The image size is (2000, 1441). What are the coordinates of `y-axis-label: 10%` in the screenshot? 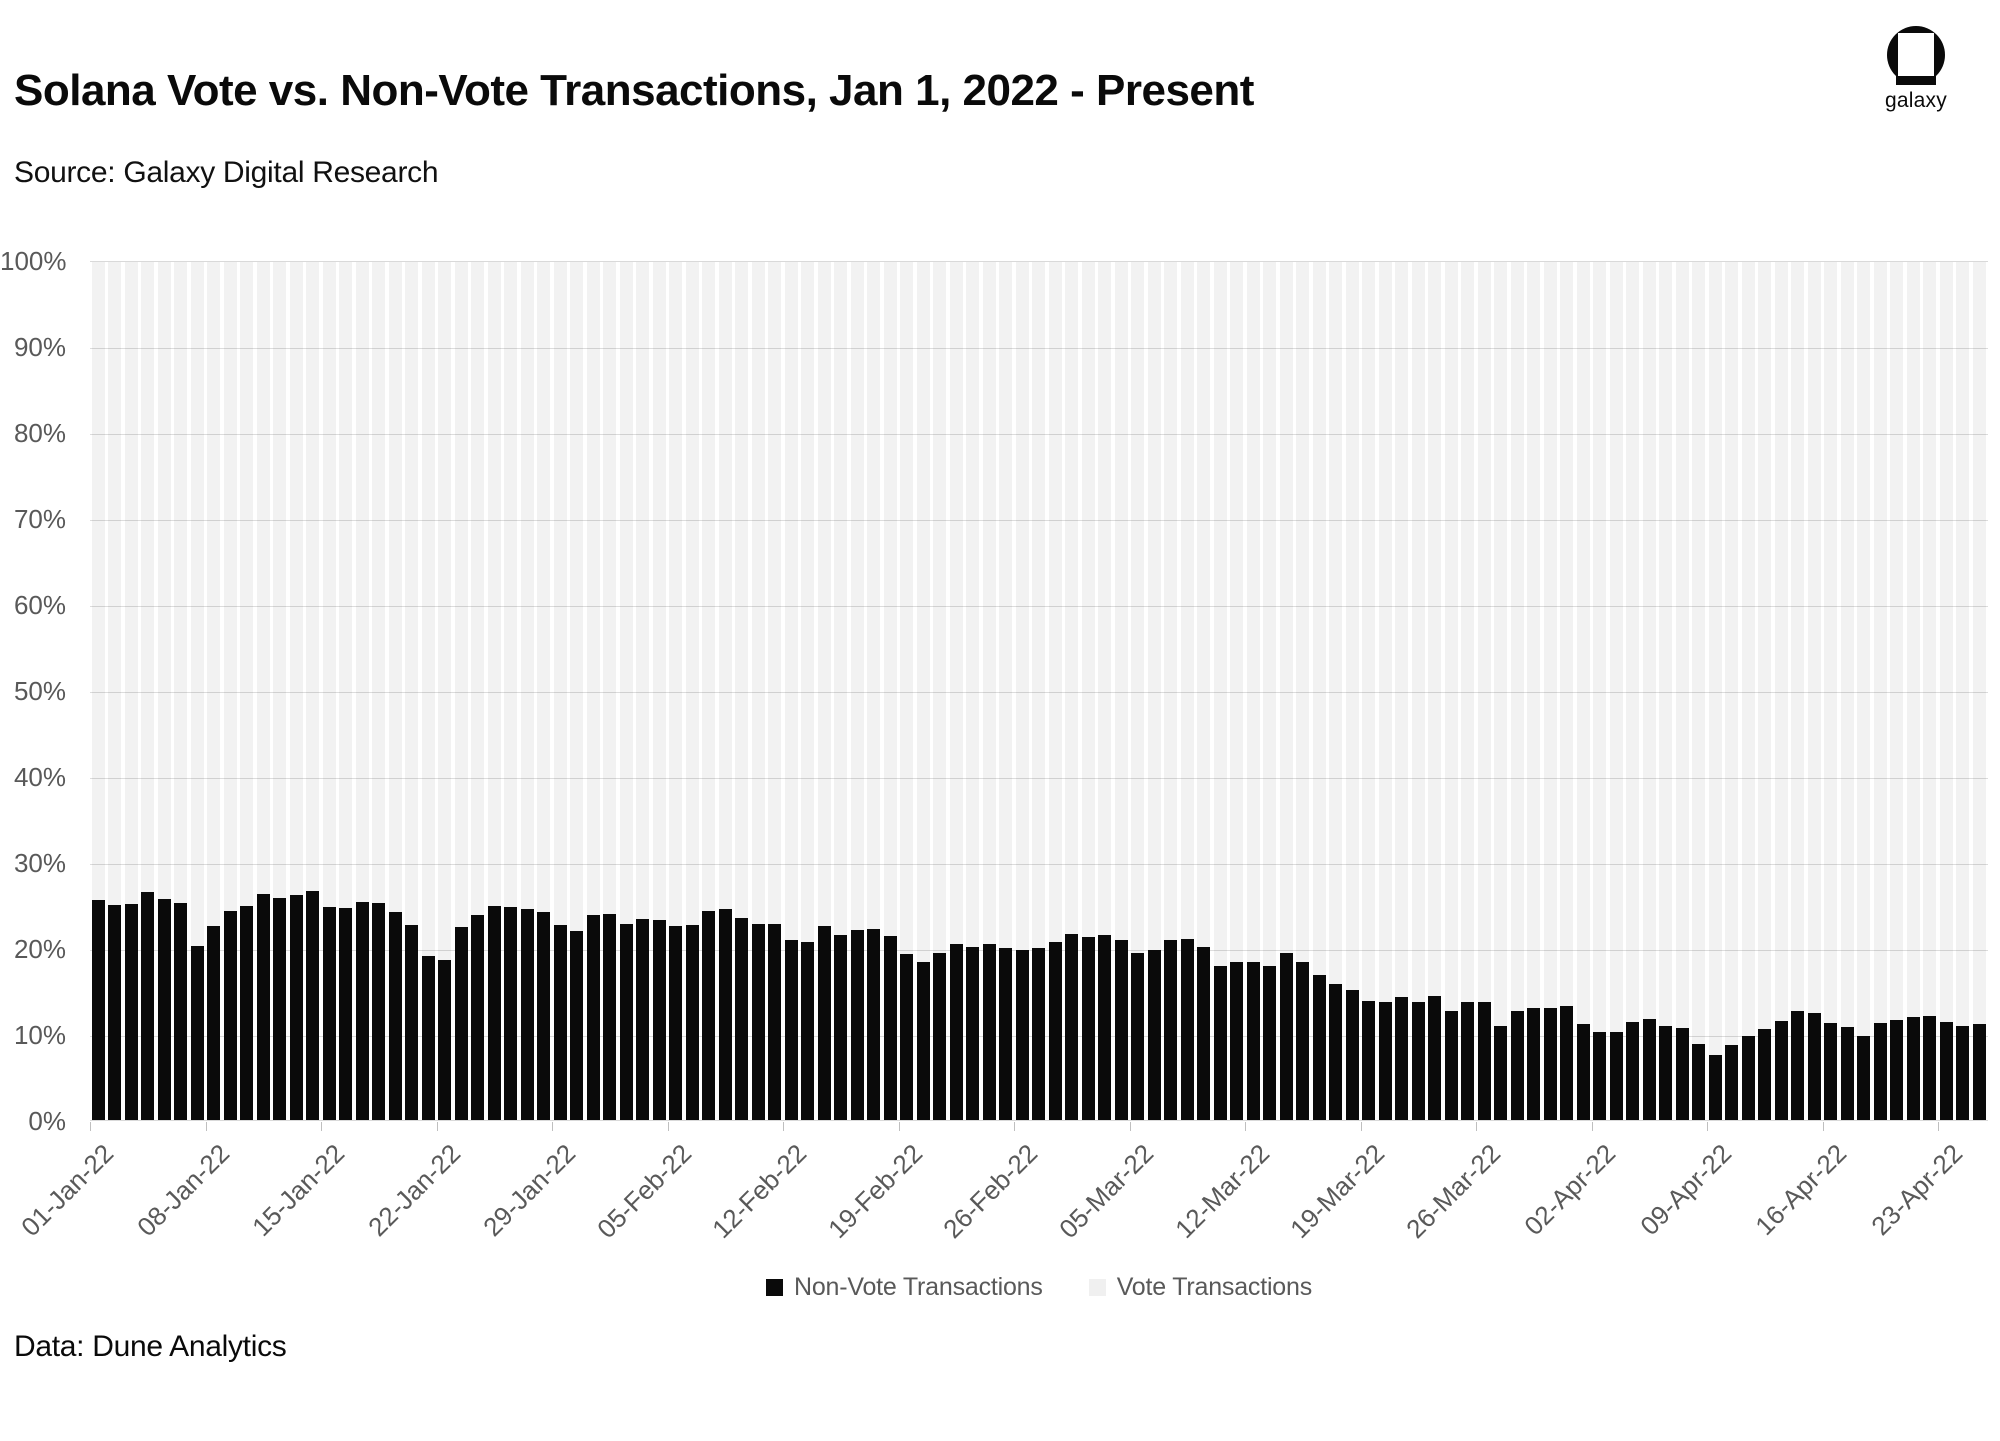 It's located at (39, 1035).